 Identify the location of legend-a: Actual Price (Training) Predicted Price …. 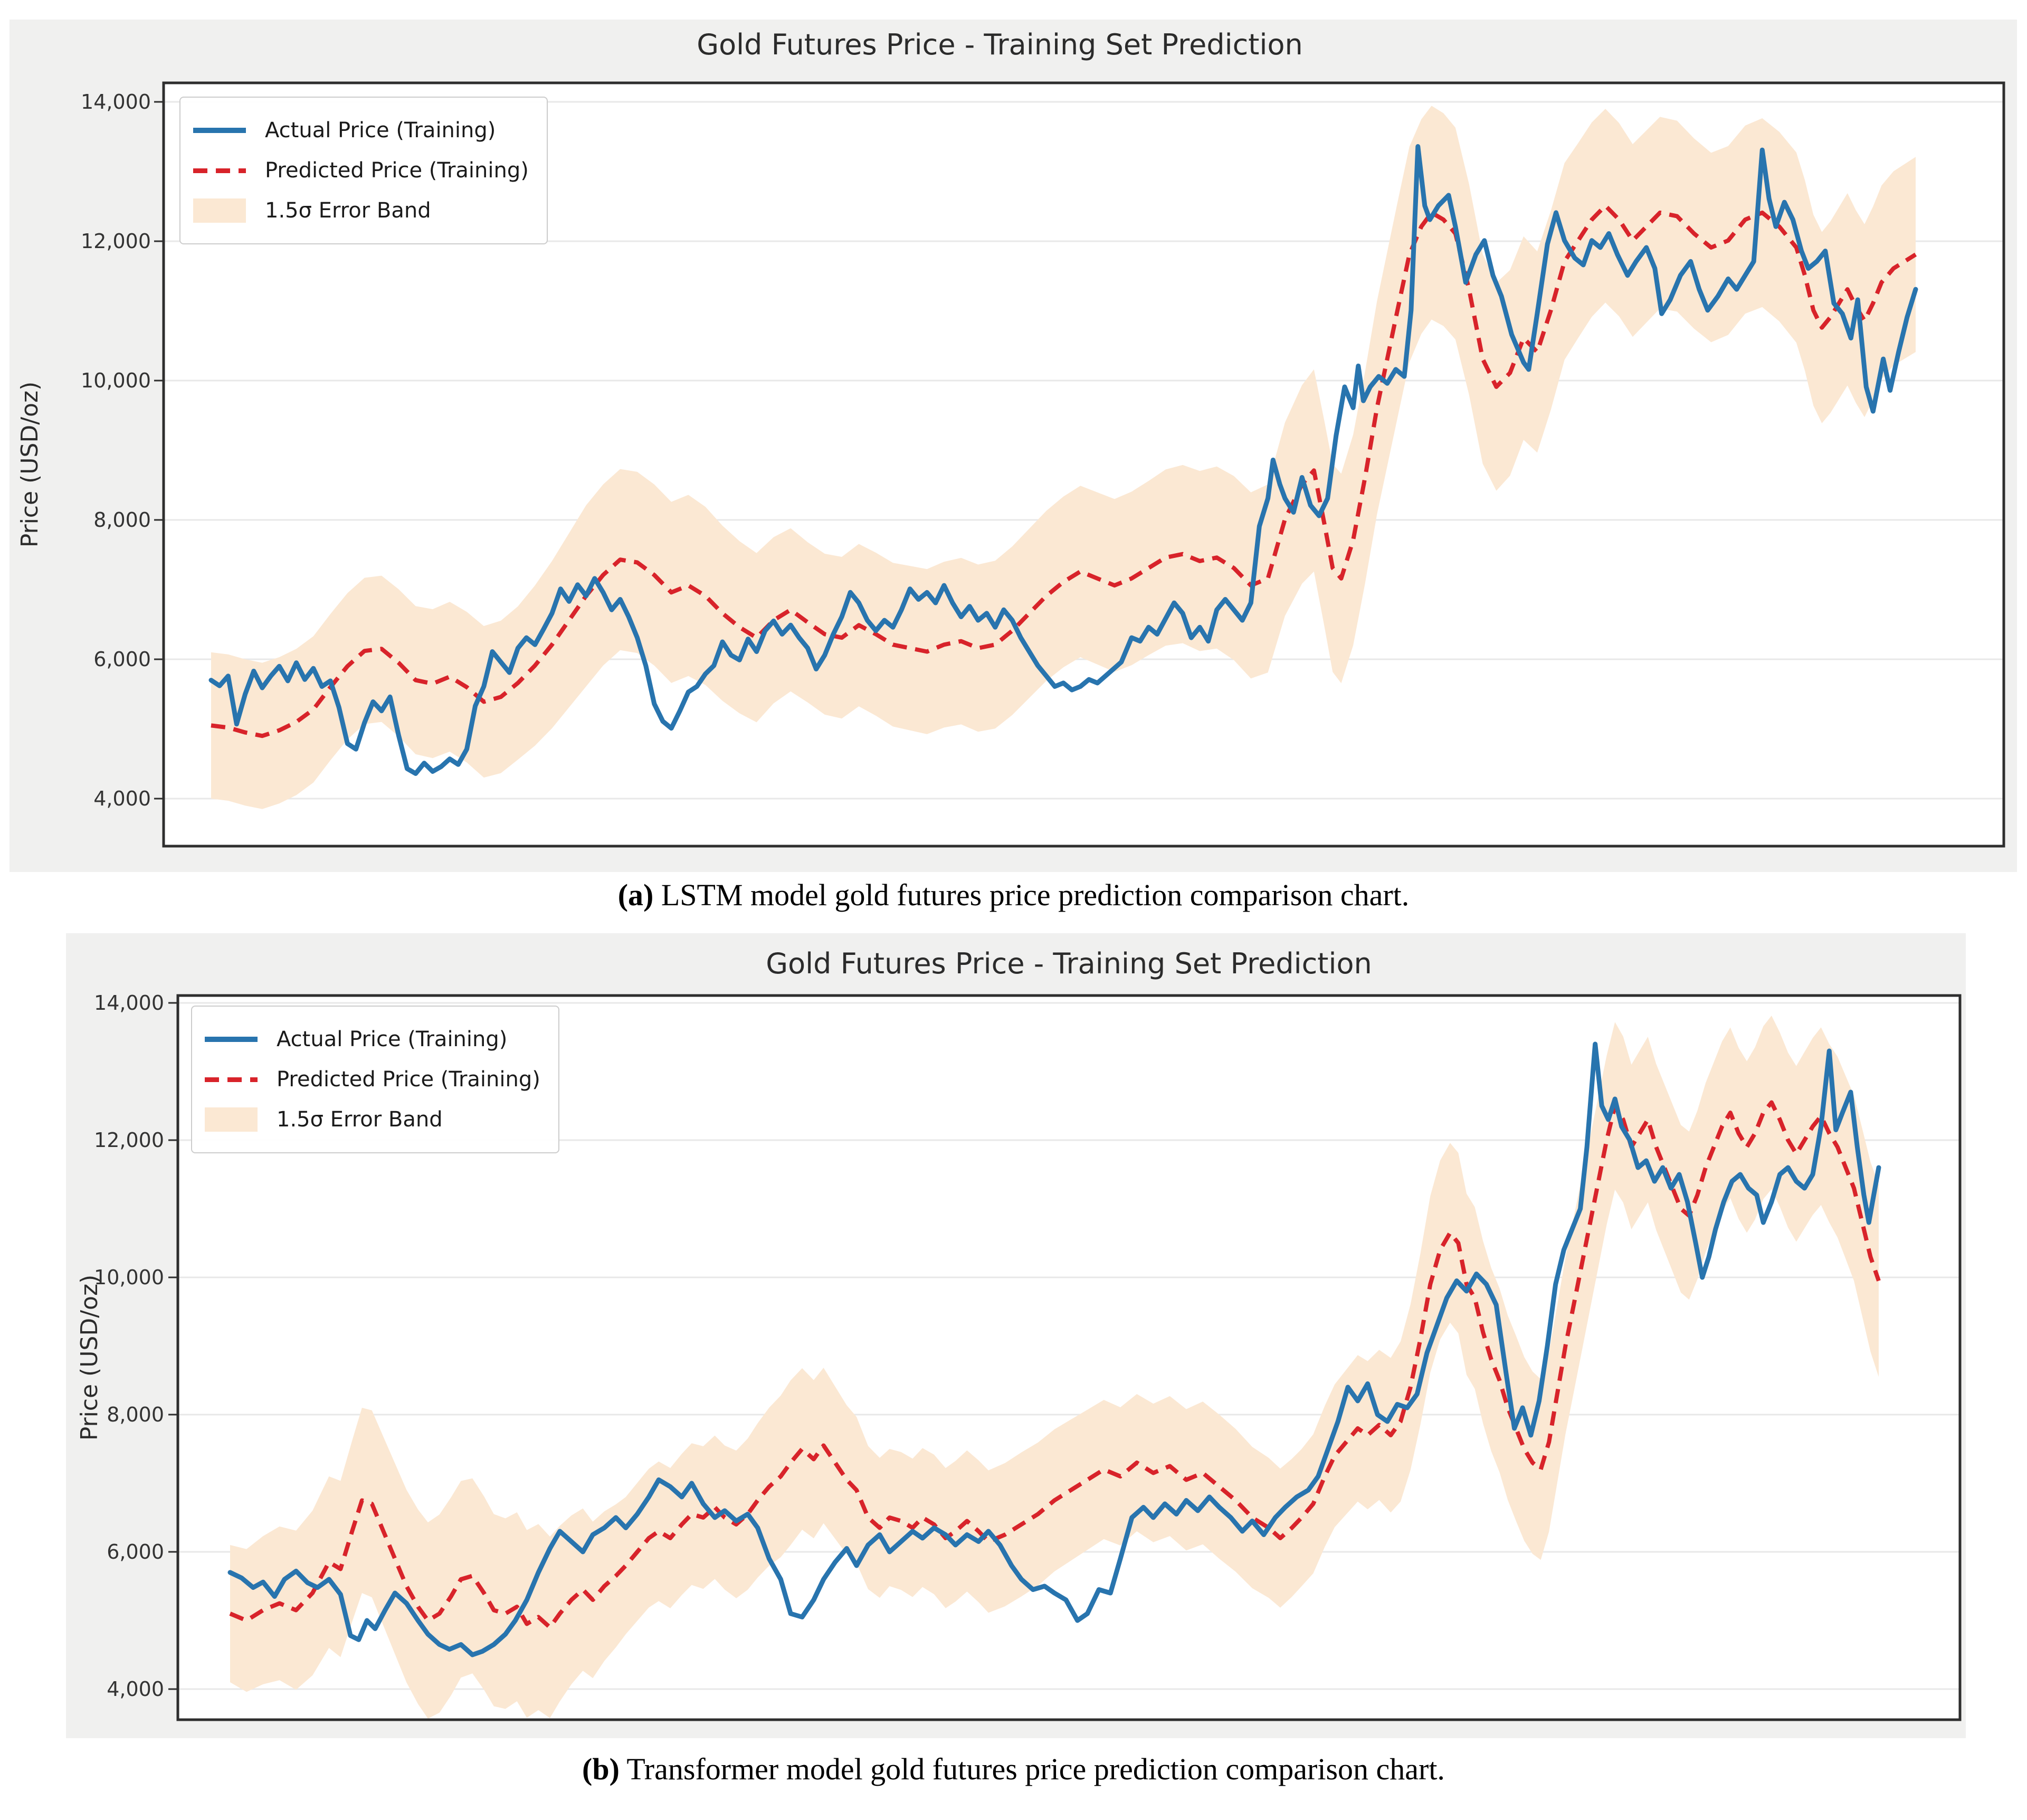
(363, 170).